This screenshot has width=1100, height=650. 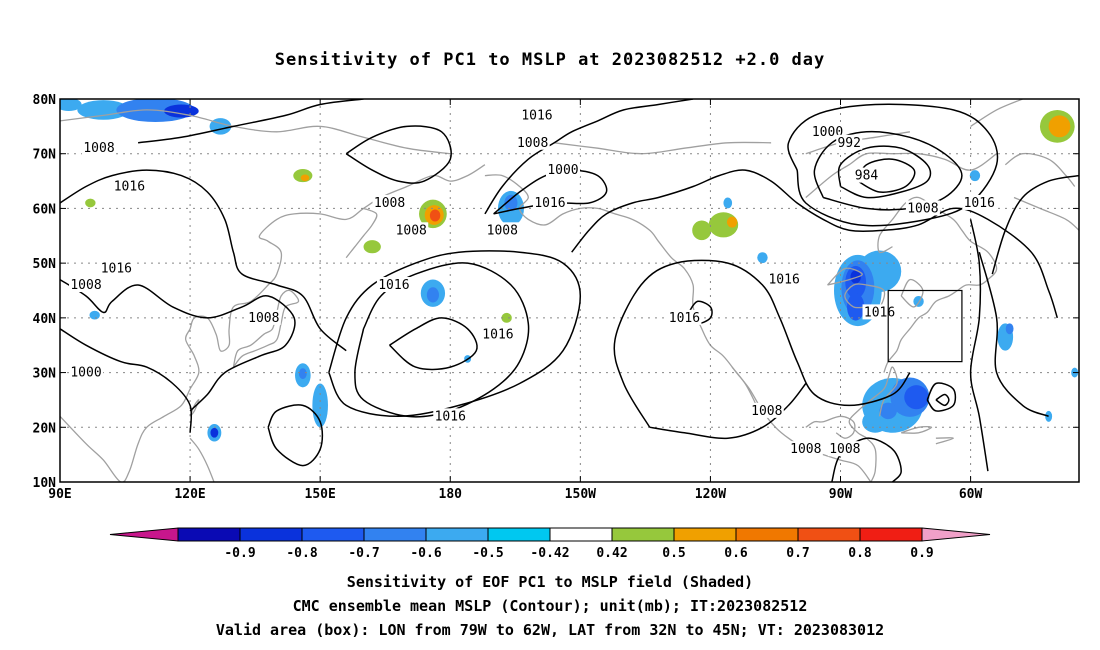 What do you see at coordinates (45, 100) in the screenshot?
I see `y-tick-label: 80N` at bounding box center [45, 100].